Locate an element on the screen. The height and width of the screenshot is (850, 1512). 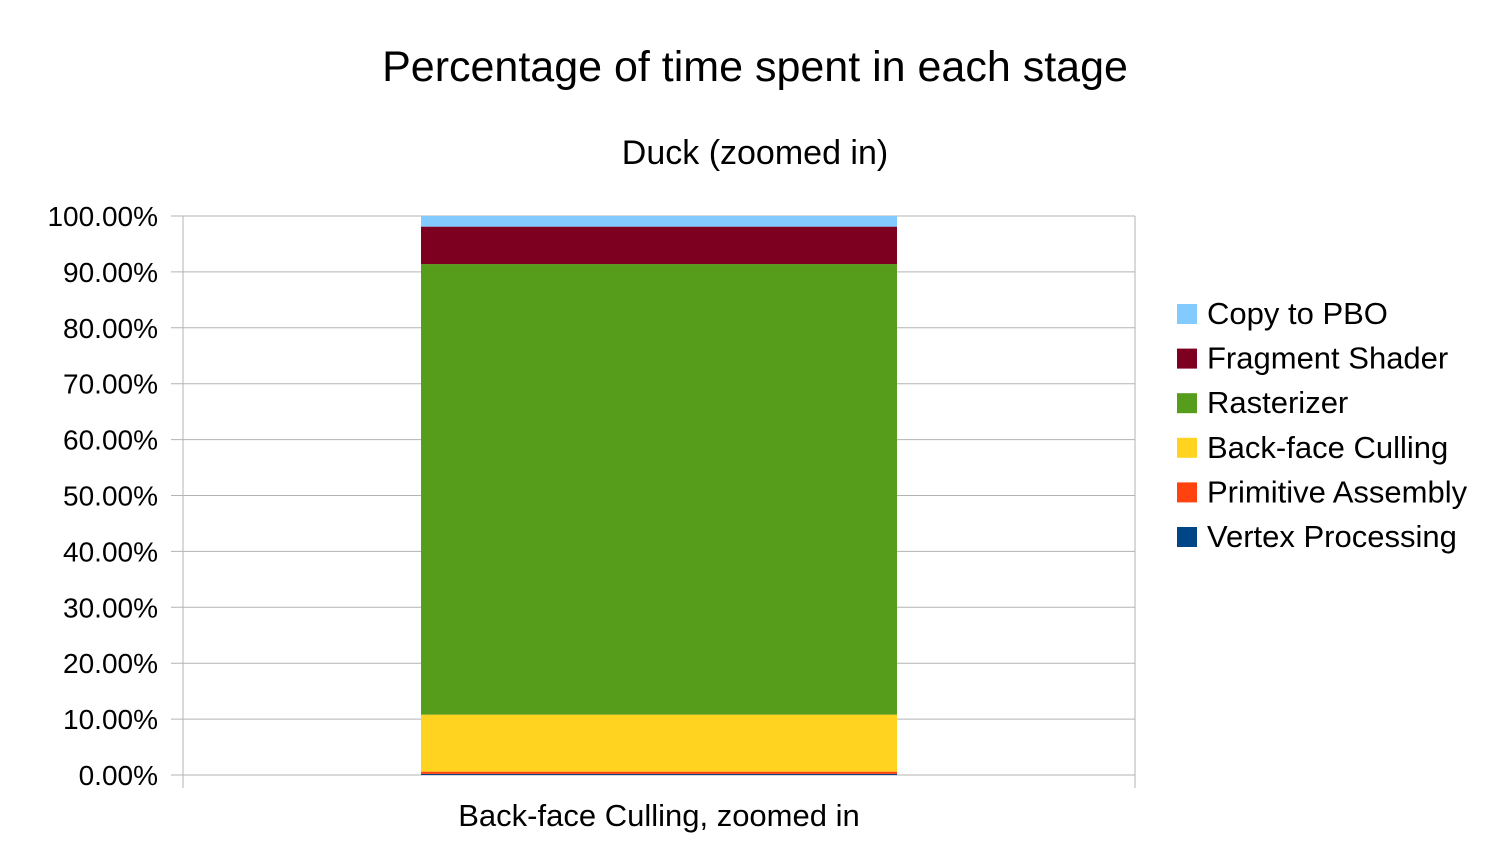
x-tick-label: Back-face Culling, zoomed in is located at coordinates (658, 815).